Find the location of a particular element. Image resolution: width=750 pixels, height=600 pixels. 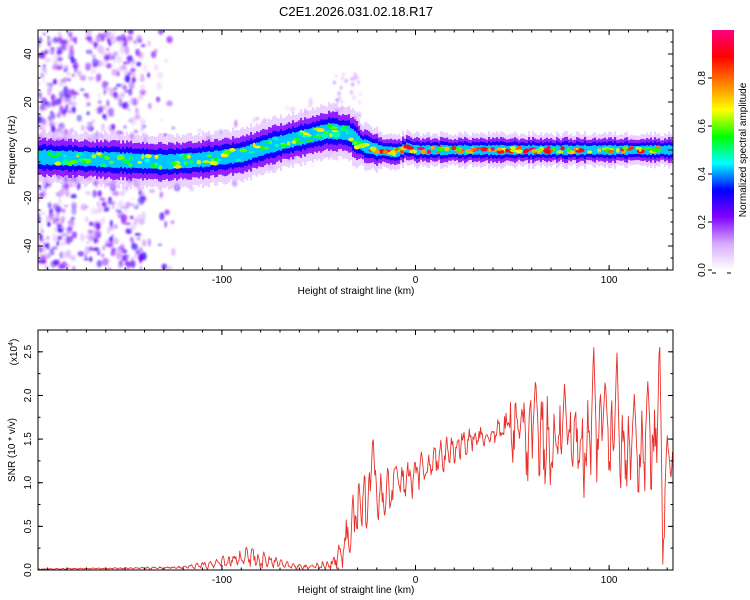

colorbar-tick-label: 0.4 is located at coordinates (702, 174).